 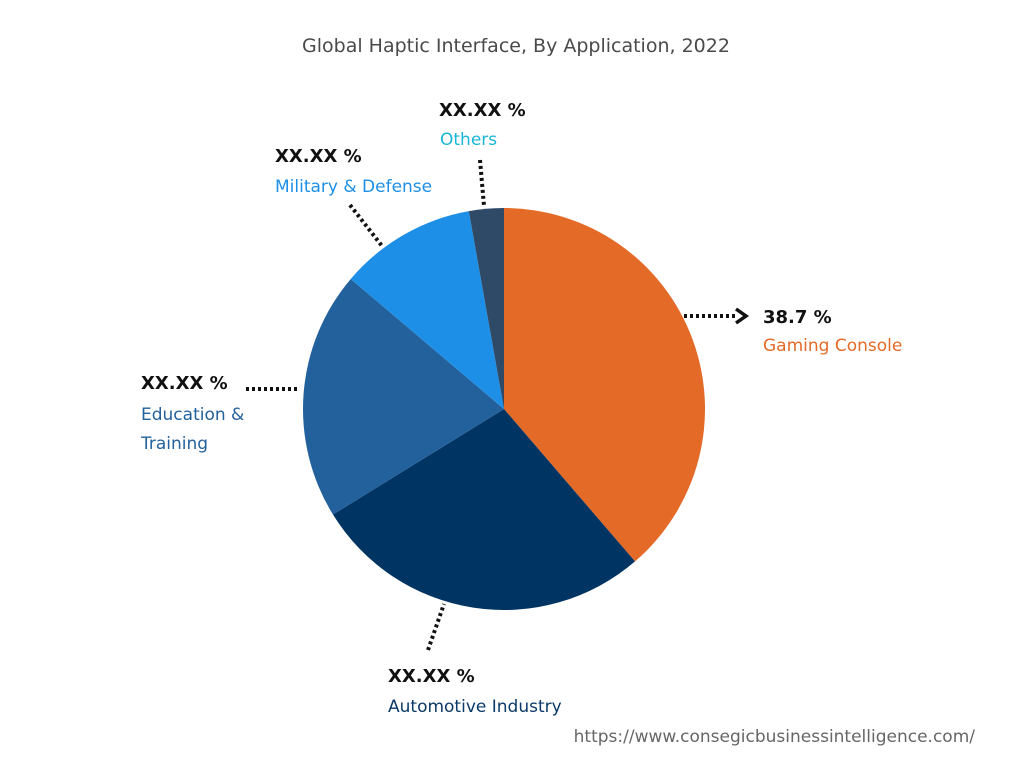 What do you see at coordinates (184, 383) in the screenshot?
I see `value-label-education-training: XX.XX %` at bounding box center [184, 383].